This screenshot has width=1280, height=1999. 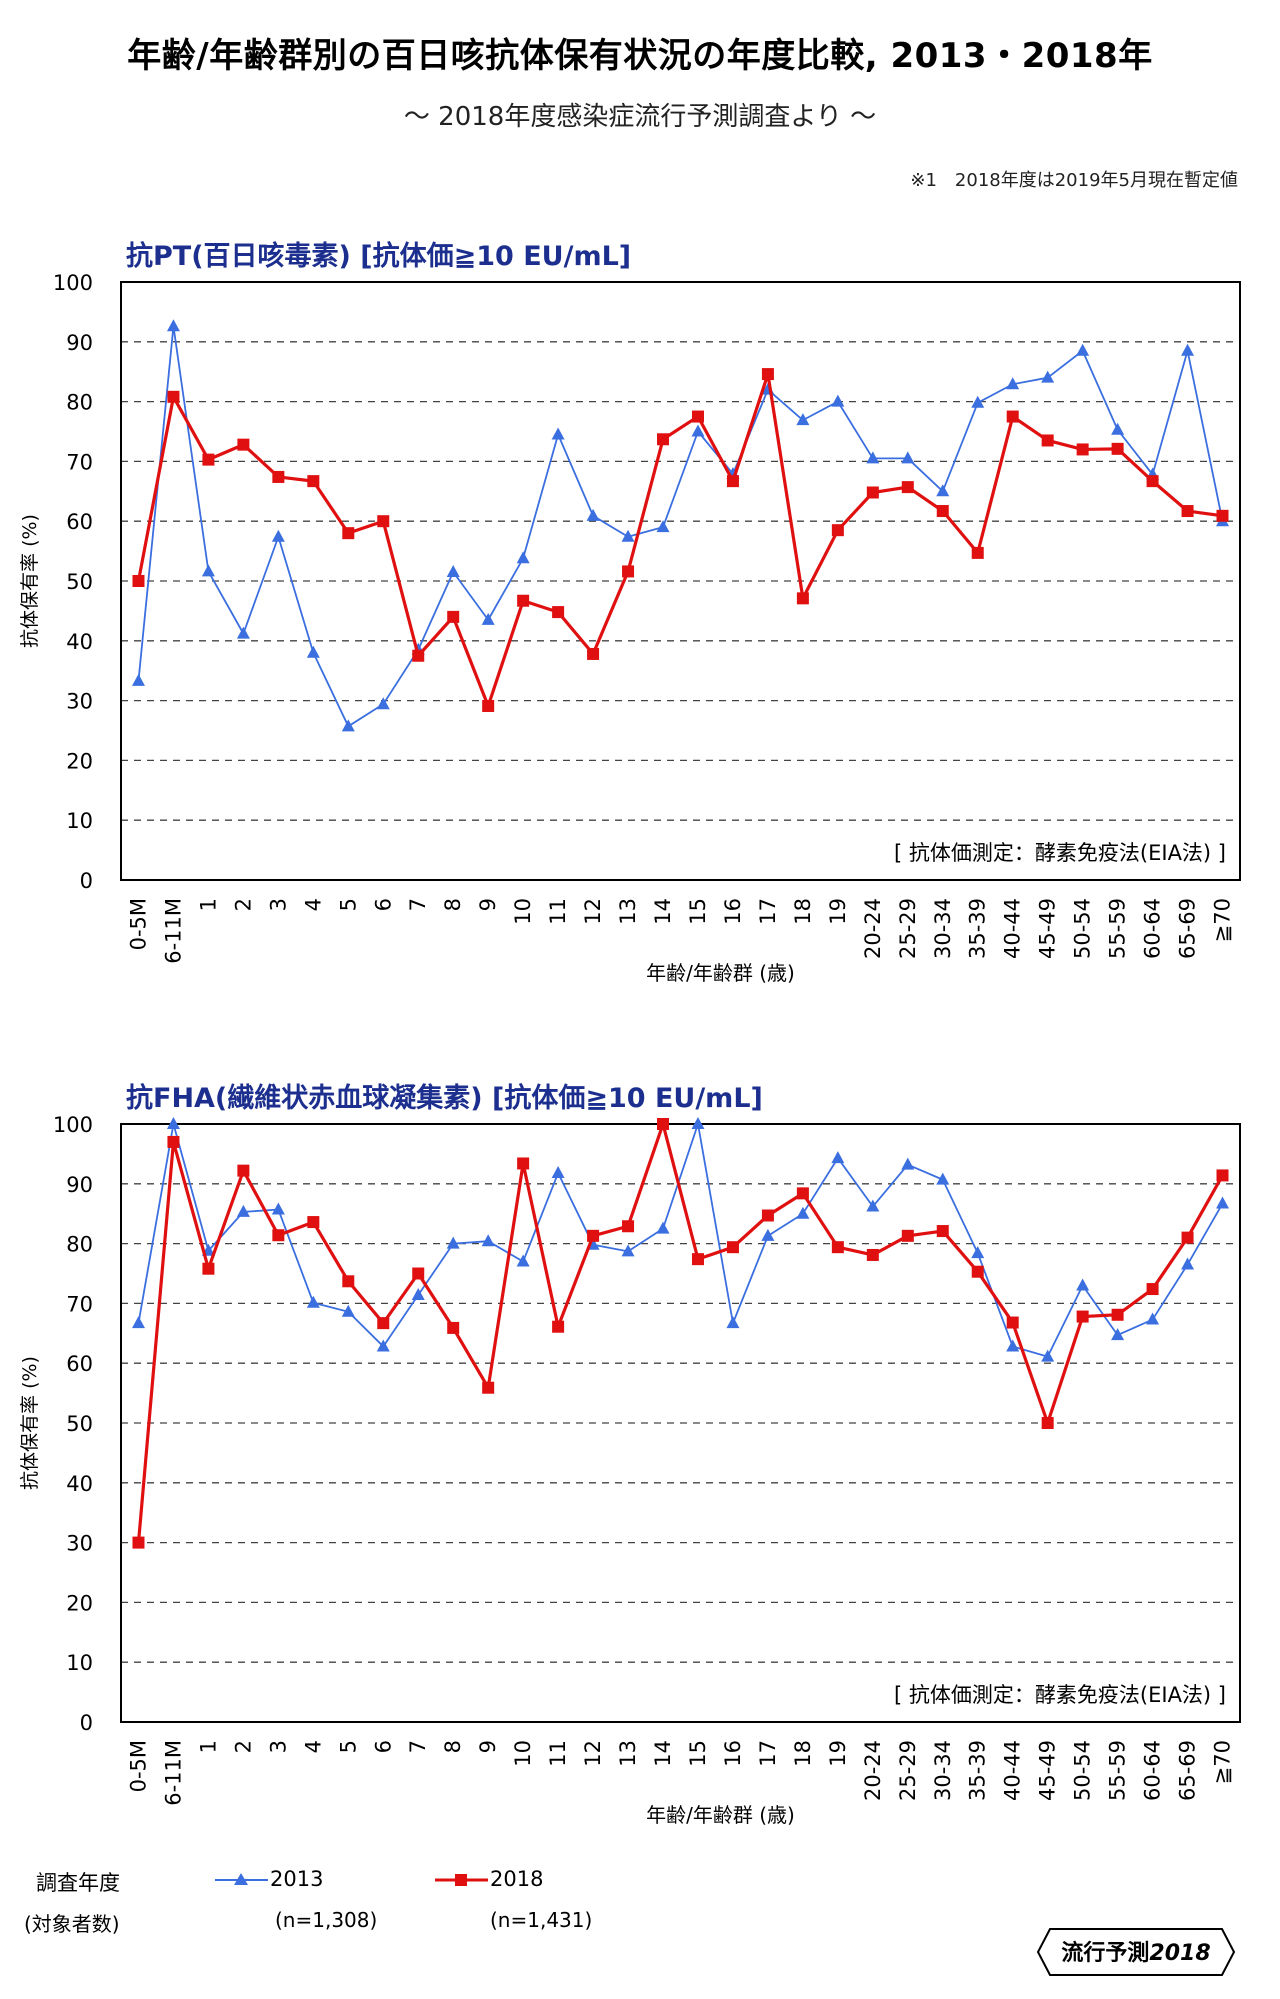 I want to click on fha-xtick-label: 16, so click(x=733, y=1753).